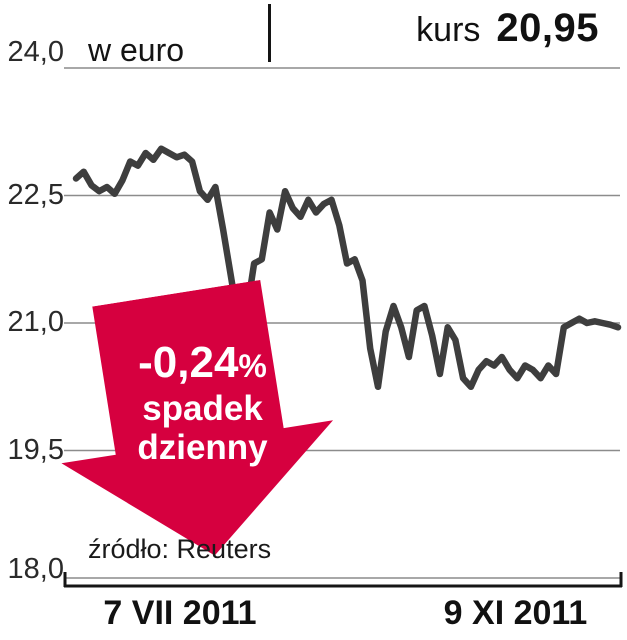 This screenshot has height=640, width=627. Describe the element at coordinates (136, 50) in the screenshot. I see `unit-label: w euro` at that location.